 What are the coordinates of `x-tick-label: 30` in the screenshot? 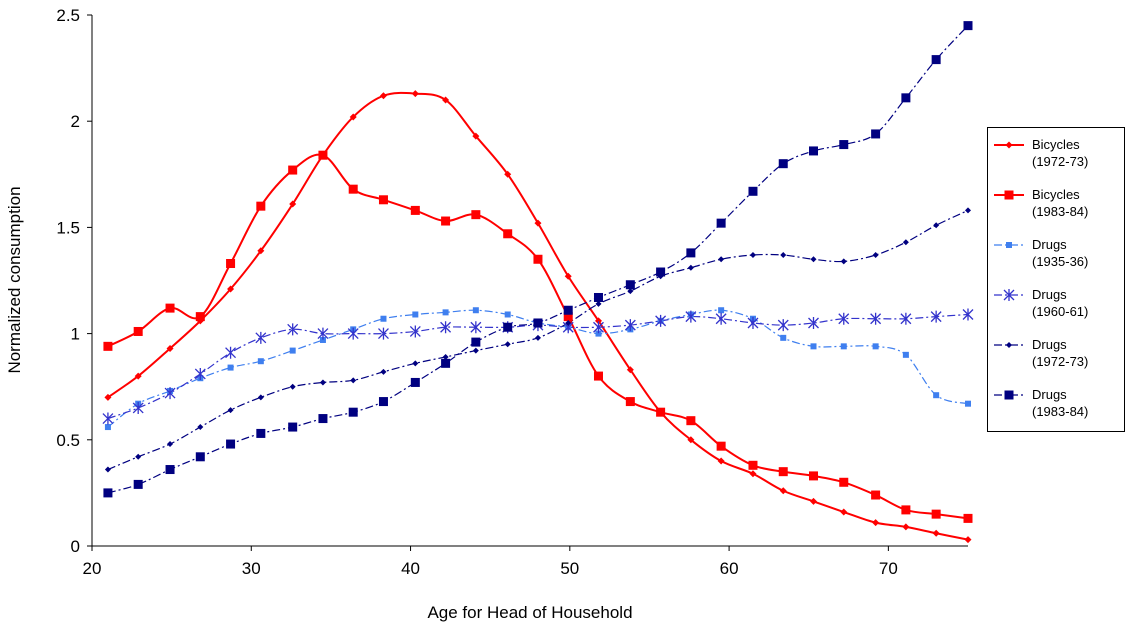 It's located at (251, 568).